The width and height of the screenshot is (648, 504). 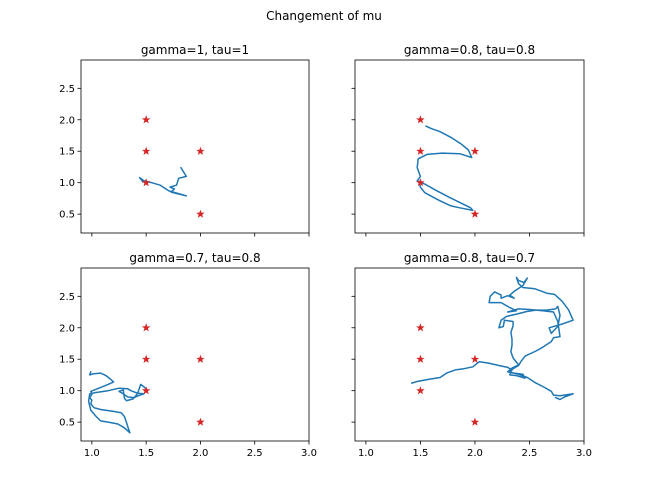 What do you see at coordinates (195, 50) in the screenshot?
I see `subplot-title: gamma=1, tau=1` at bounding box center [195, 50].